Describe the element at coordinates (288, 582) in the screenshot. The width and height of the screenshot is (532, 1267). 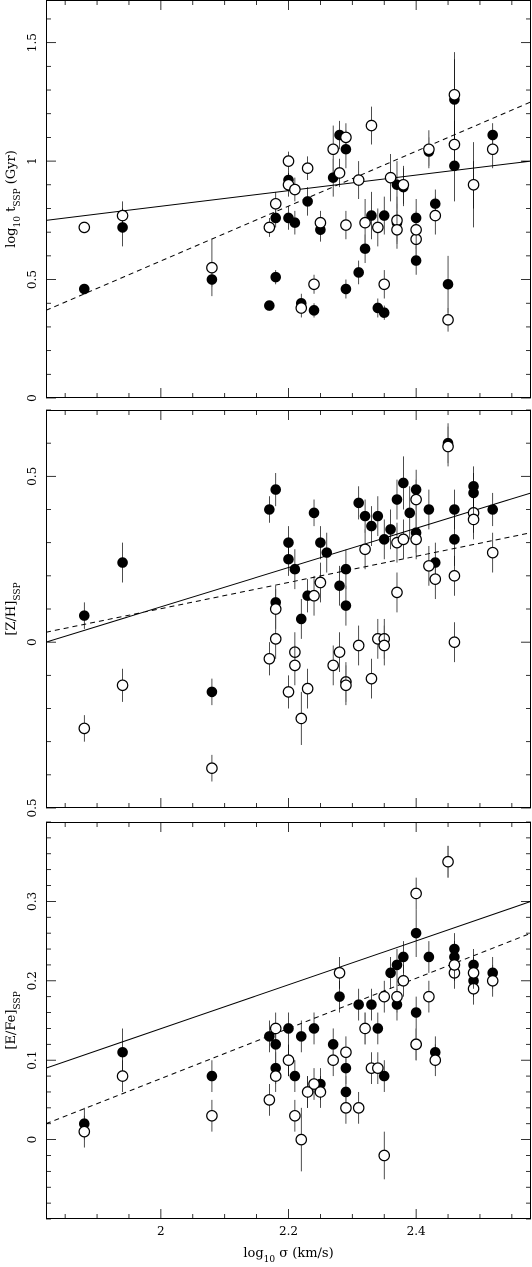
I see `dashed-fit-line` at that location.